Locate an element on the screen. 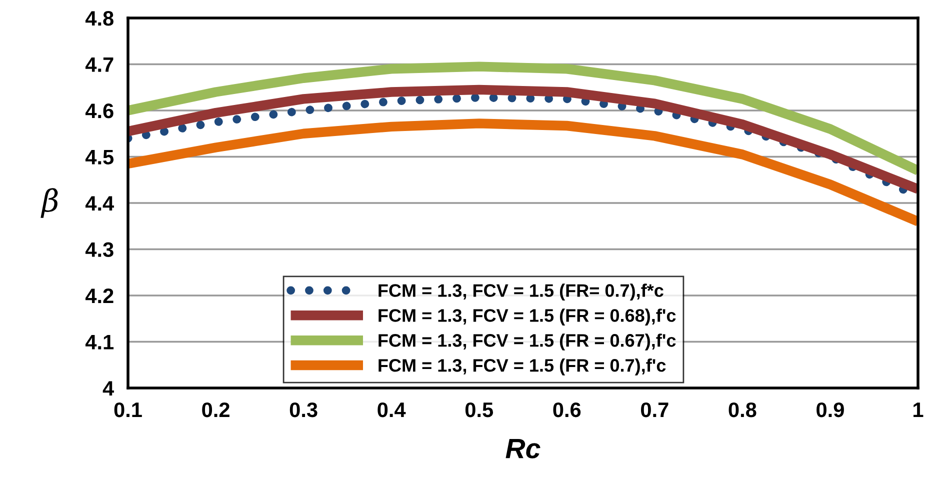  y-tick-label: 4.1 is located at coordinates (99, 342).